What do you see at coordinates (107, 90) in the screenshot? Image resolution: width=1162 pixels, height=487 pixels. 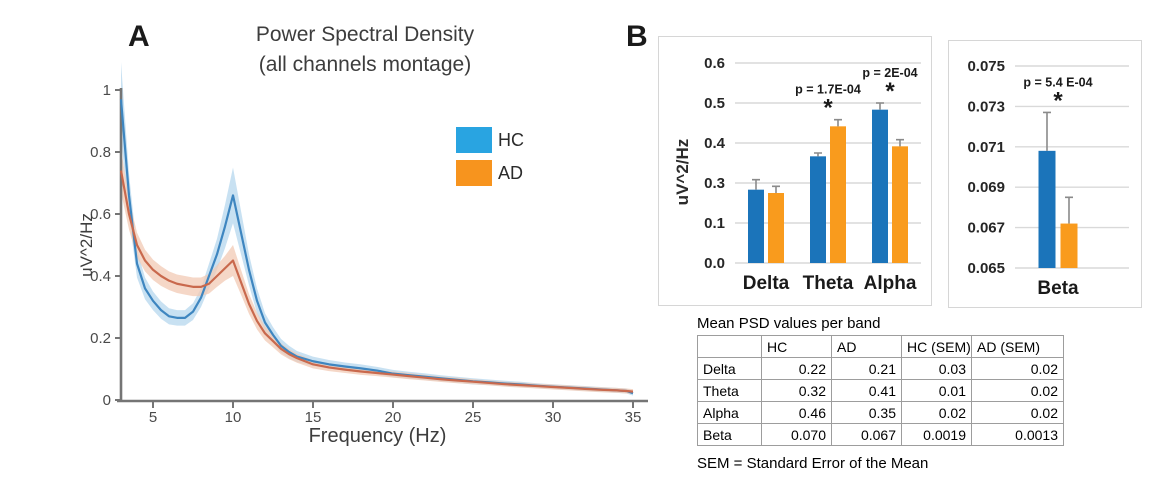 I see `y-tick-label: 1` at bounding box center [107, 90].